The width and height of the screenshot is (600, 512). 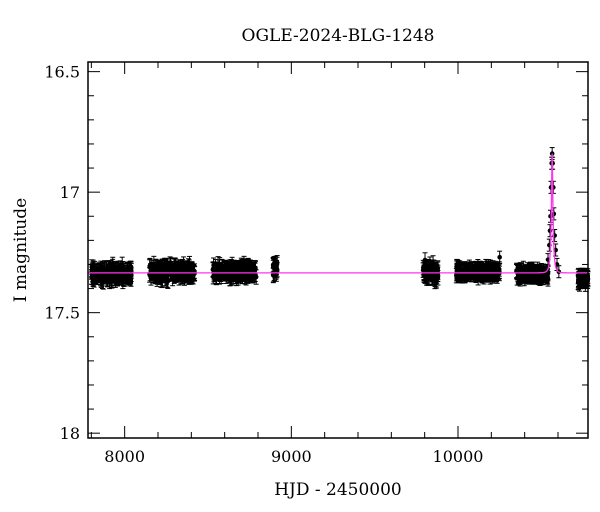 I want to click on chart-title: OGLE-2024-BLG-1248, so click(x=338, y=36).